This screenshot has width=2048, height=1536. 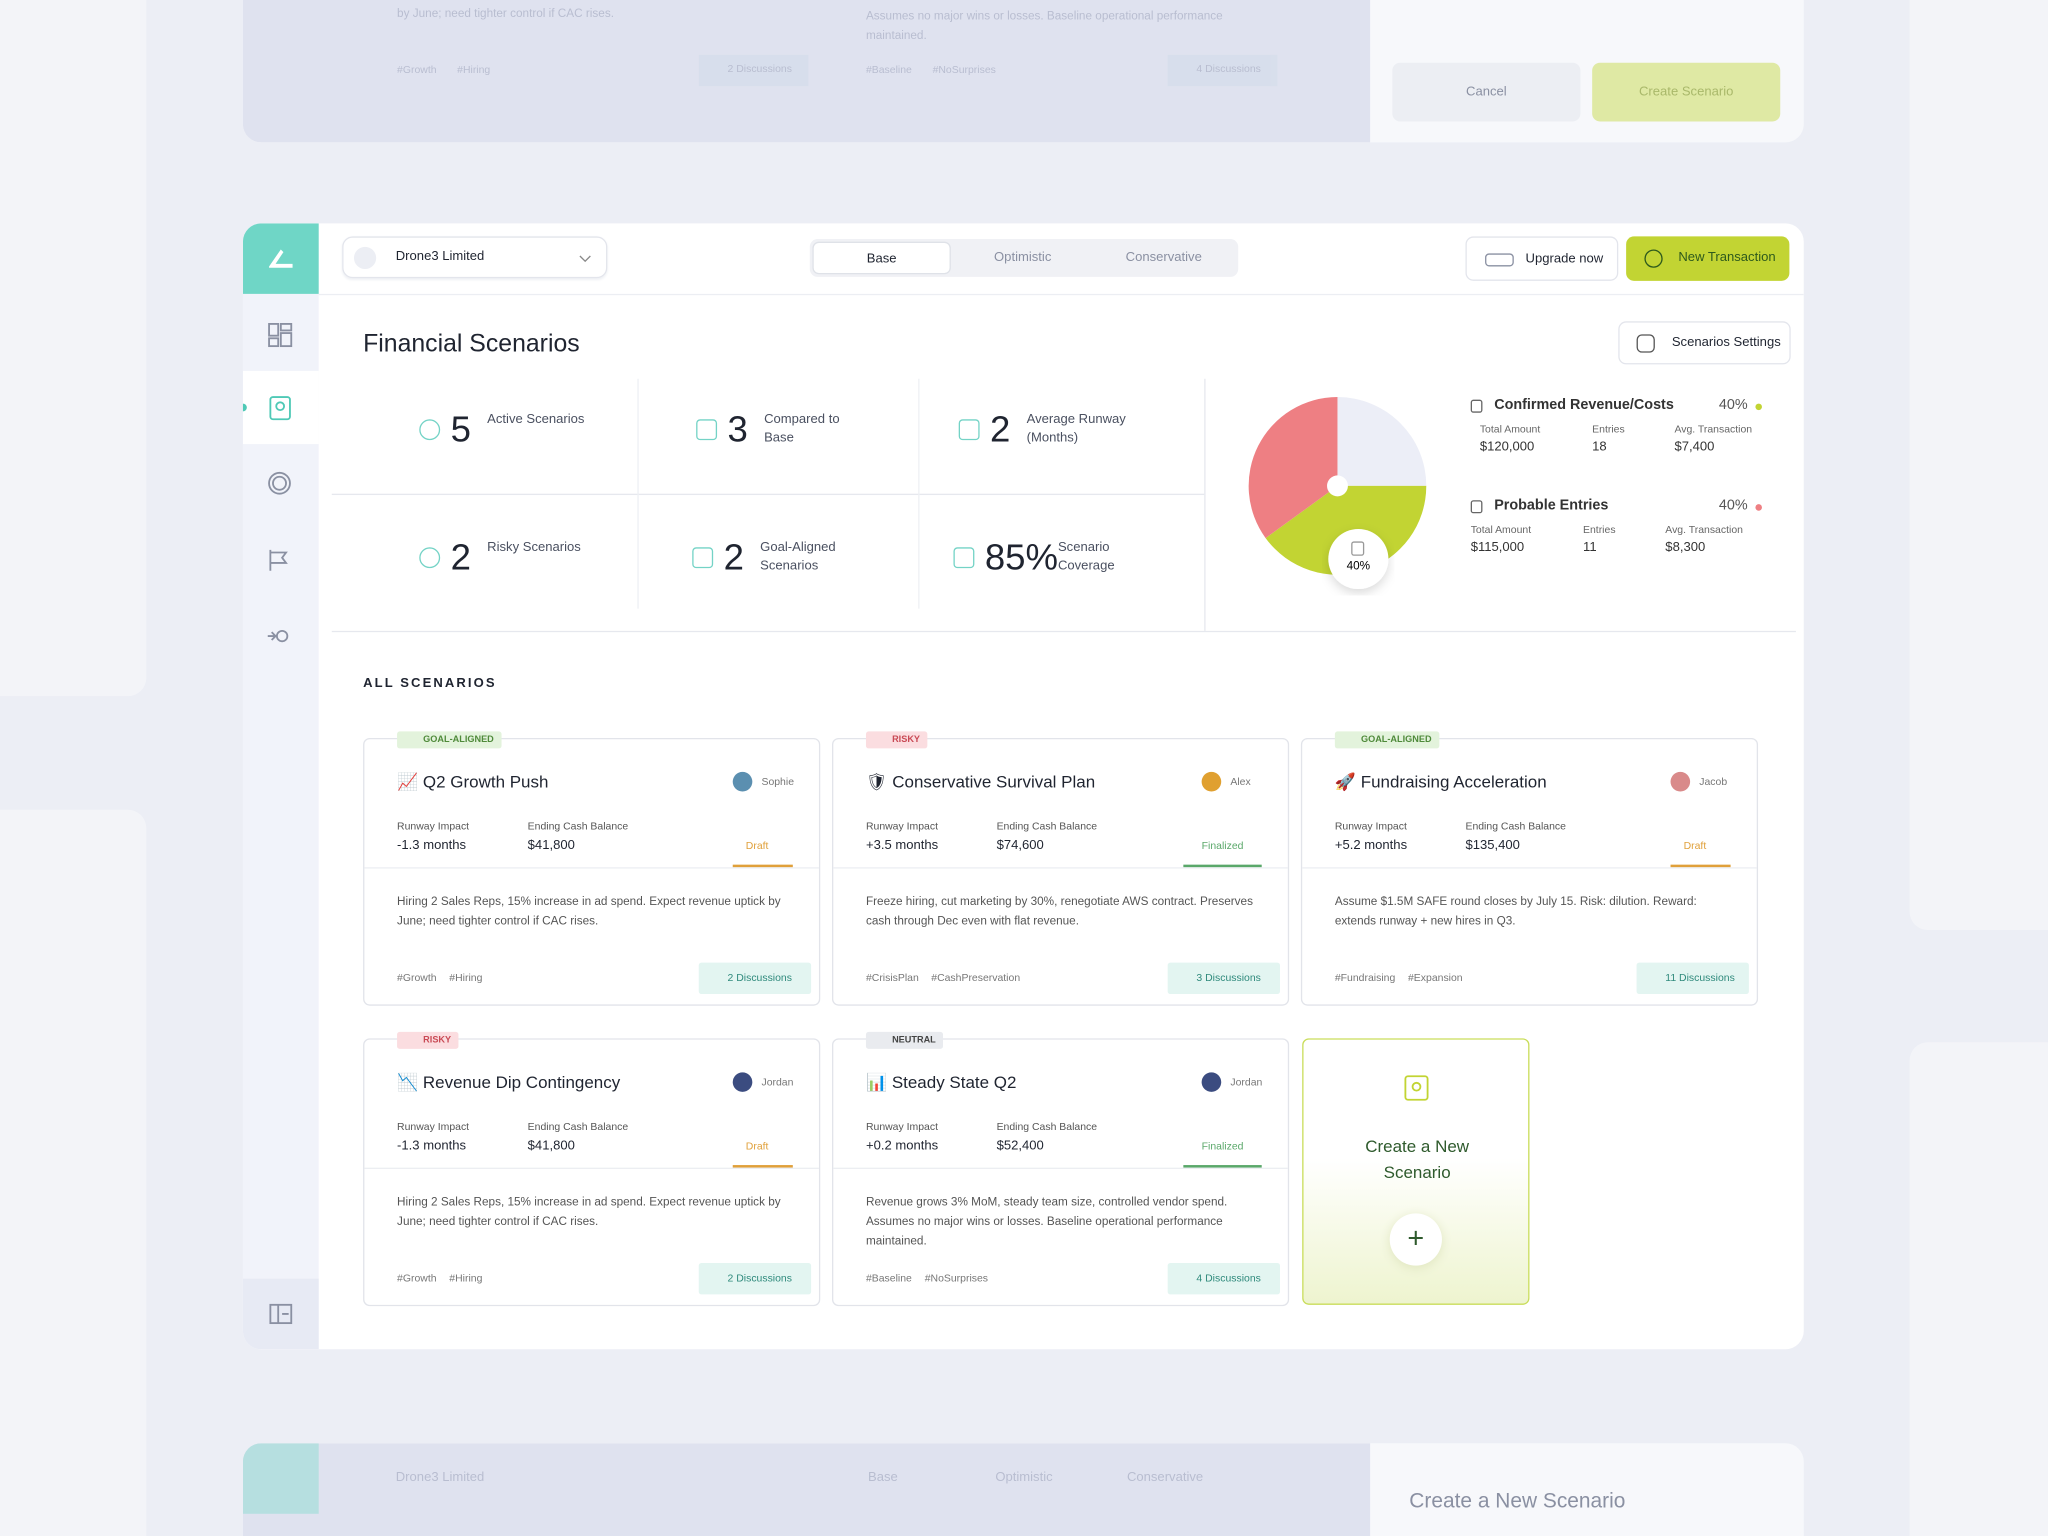 I want to click on kpi-label: Active Scenarios, so click(x=536, y=420).